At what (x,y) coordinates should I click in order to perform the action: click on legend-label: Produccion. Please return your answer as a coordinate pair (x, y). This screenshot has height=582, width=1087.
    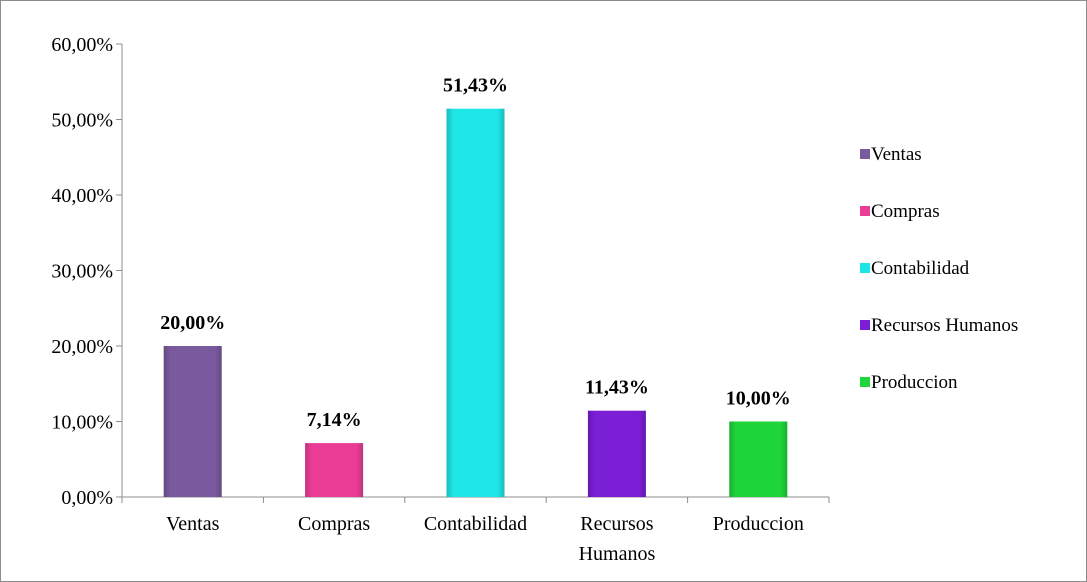
    Looking at the image, I should click on (914, 382).